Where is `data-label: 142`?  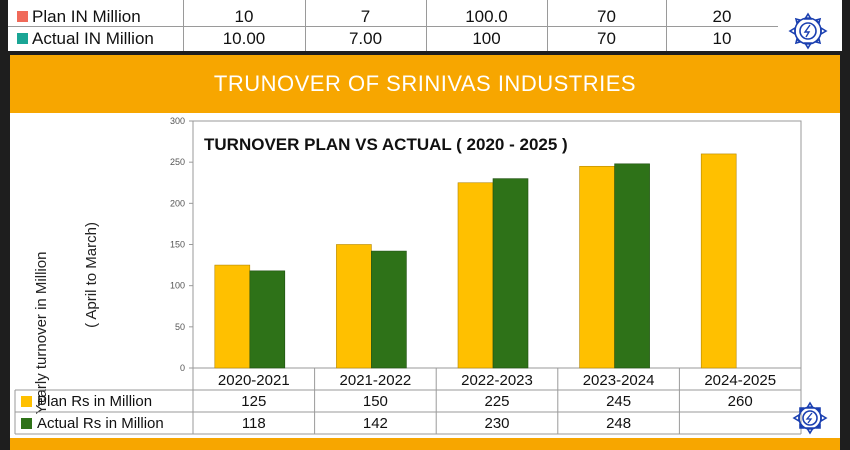
data-label: 142 is located at coordinates (375, 423).